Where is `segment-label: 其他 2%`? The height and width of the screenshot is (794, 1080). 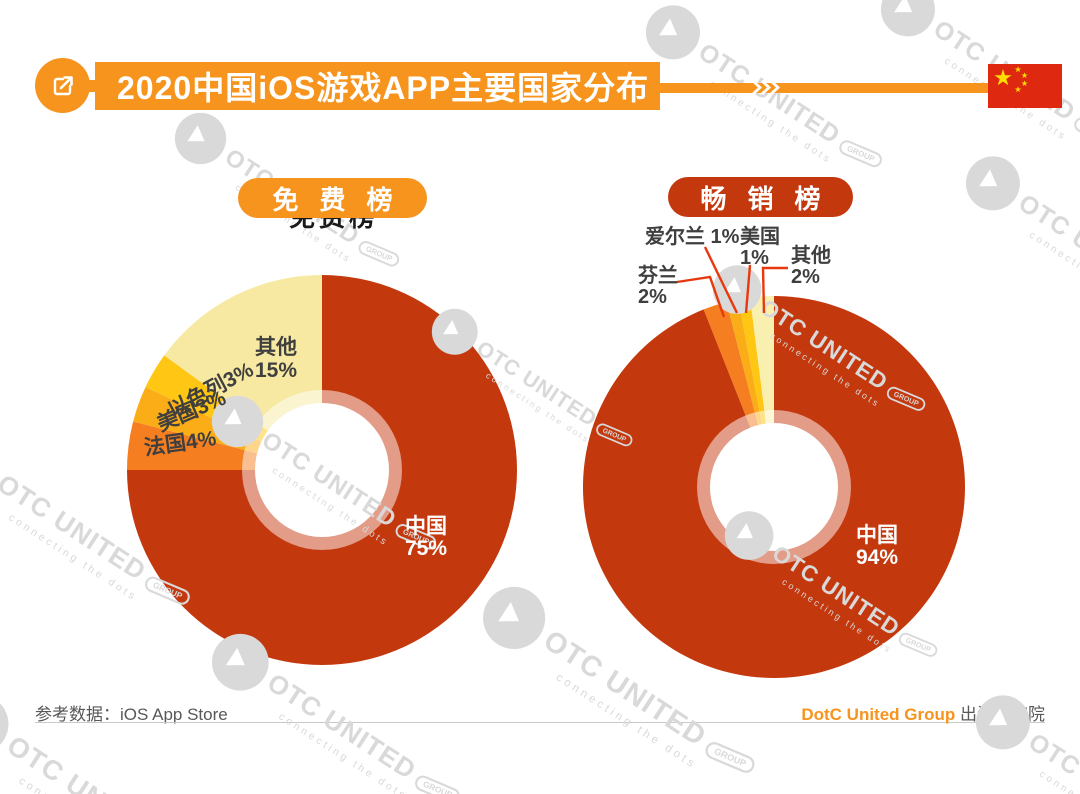
segment-label: 其他 2% is located at coordinates (811, 266).